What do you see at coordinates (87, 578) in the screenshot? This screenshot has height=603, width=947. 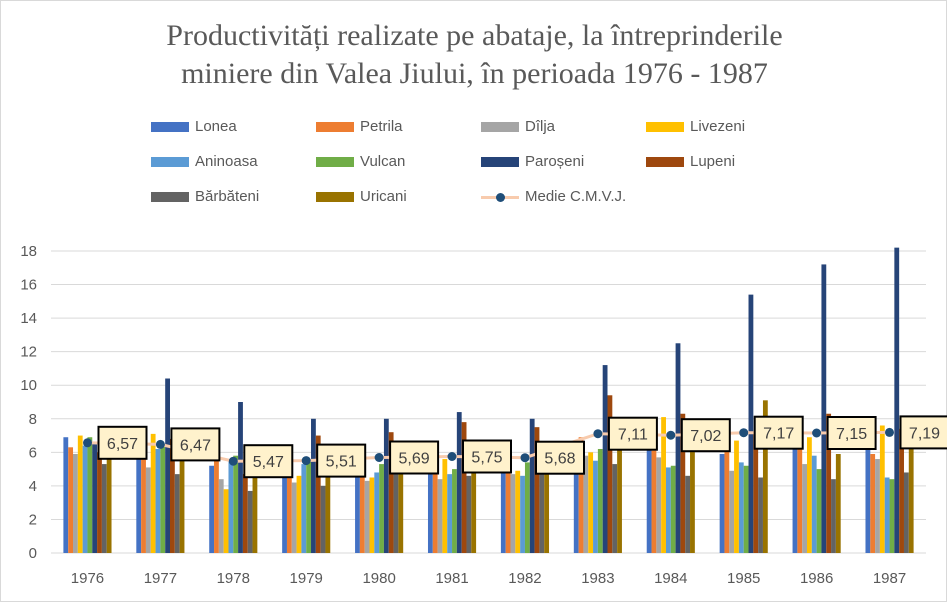 I see `x-tick-label: 1976` at bounding box center [87, 578].